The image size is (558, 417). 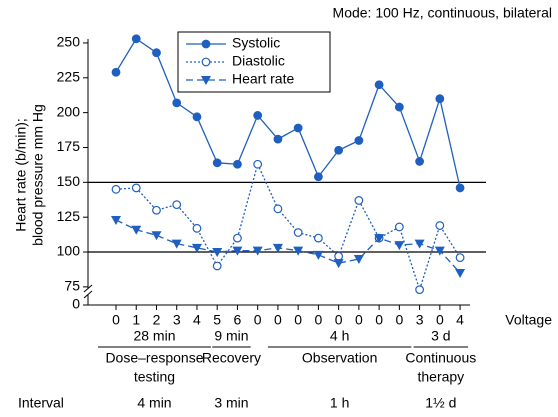 I want to click on y-tick-label: 200, so click(x=69, y=111).